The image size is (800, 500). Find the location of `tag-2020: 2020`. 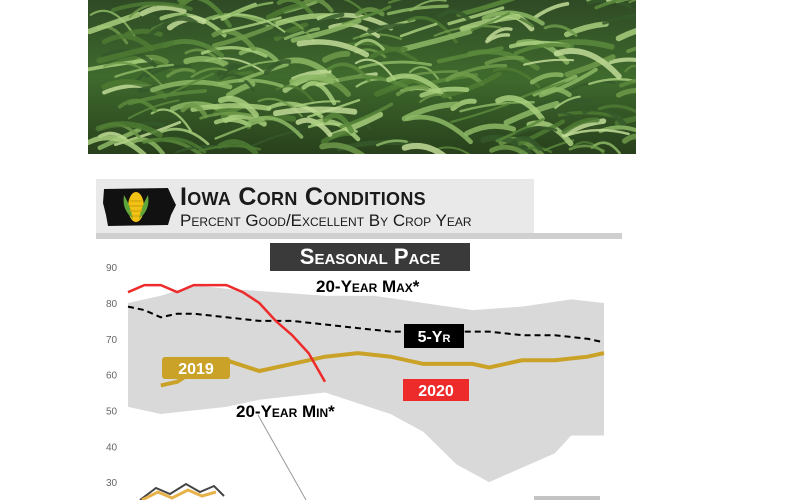

tag-2020: 2020 is located at coordinates (436, 390).